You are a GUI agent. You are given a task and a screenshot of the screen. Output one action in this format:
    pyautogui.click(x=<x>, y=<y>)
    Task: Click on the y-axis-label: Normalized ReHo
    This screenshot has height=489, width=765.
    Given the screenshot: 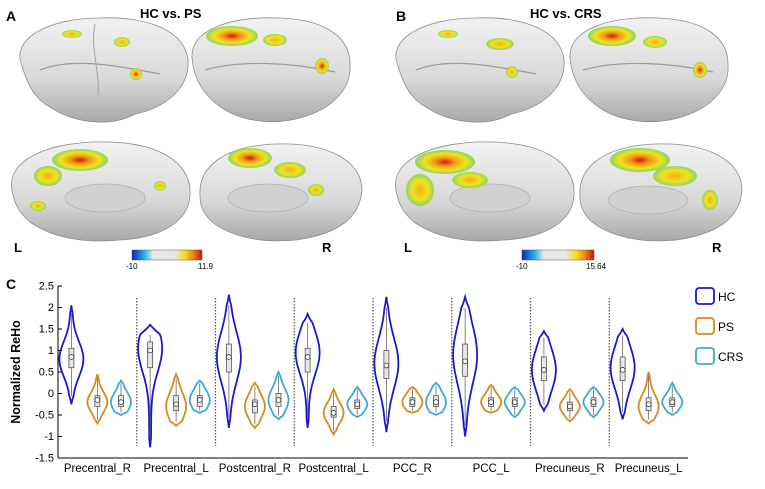 What is the action you would take?
    pyautogui.click(x=16, y=372)
    